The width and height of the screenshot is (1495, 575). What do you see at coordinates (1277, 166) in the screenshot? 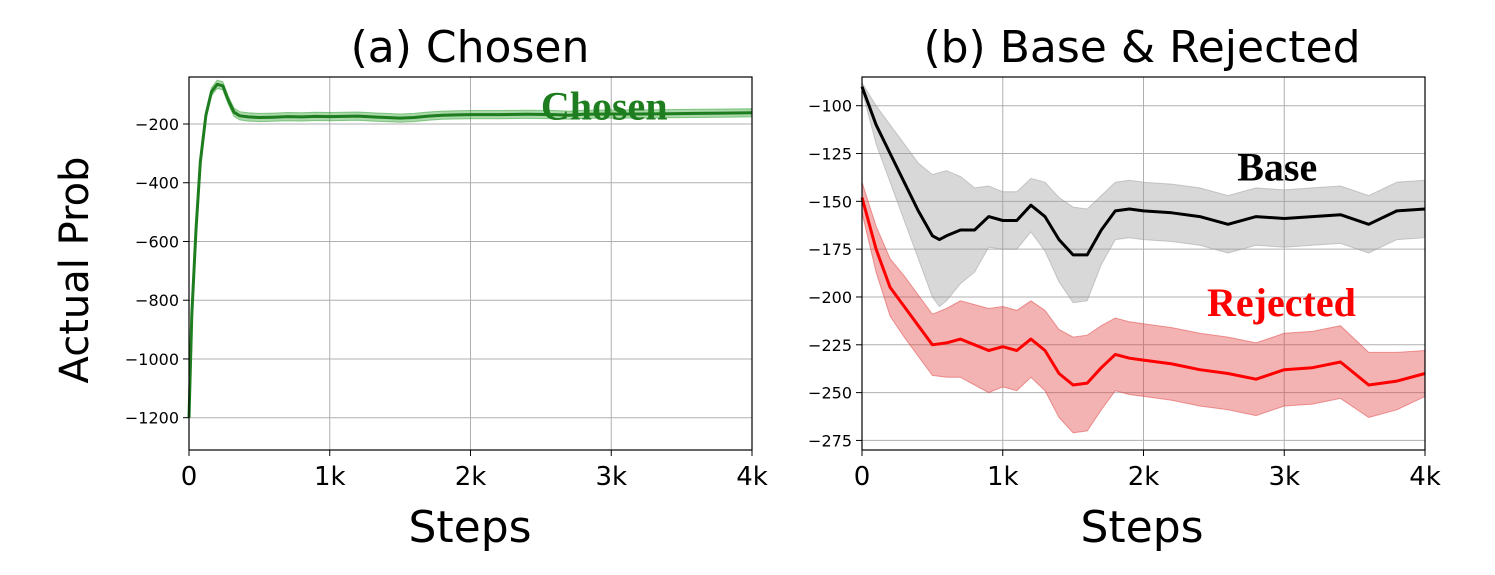
I see `annotation-base: Base` at bounding box center [1277, 166].